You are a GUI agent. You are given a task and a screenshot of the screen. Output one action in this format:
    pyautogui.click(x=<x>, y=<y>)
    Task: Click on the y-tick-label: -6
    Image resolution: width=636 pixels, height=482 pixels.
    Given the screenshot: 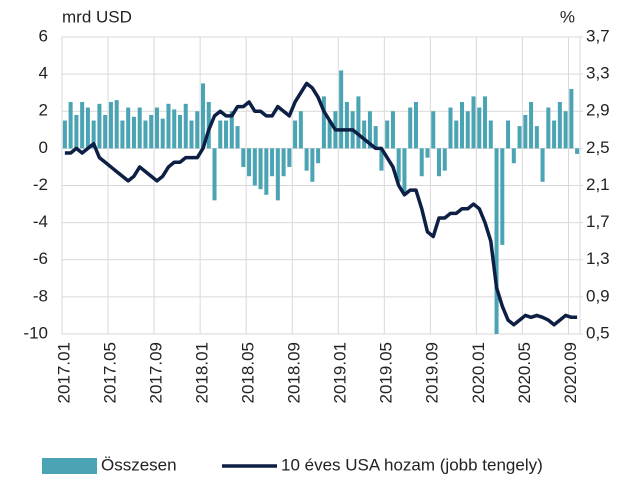 What is the action you would take?
    pyautogui.click(x=40, y=258)
    